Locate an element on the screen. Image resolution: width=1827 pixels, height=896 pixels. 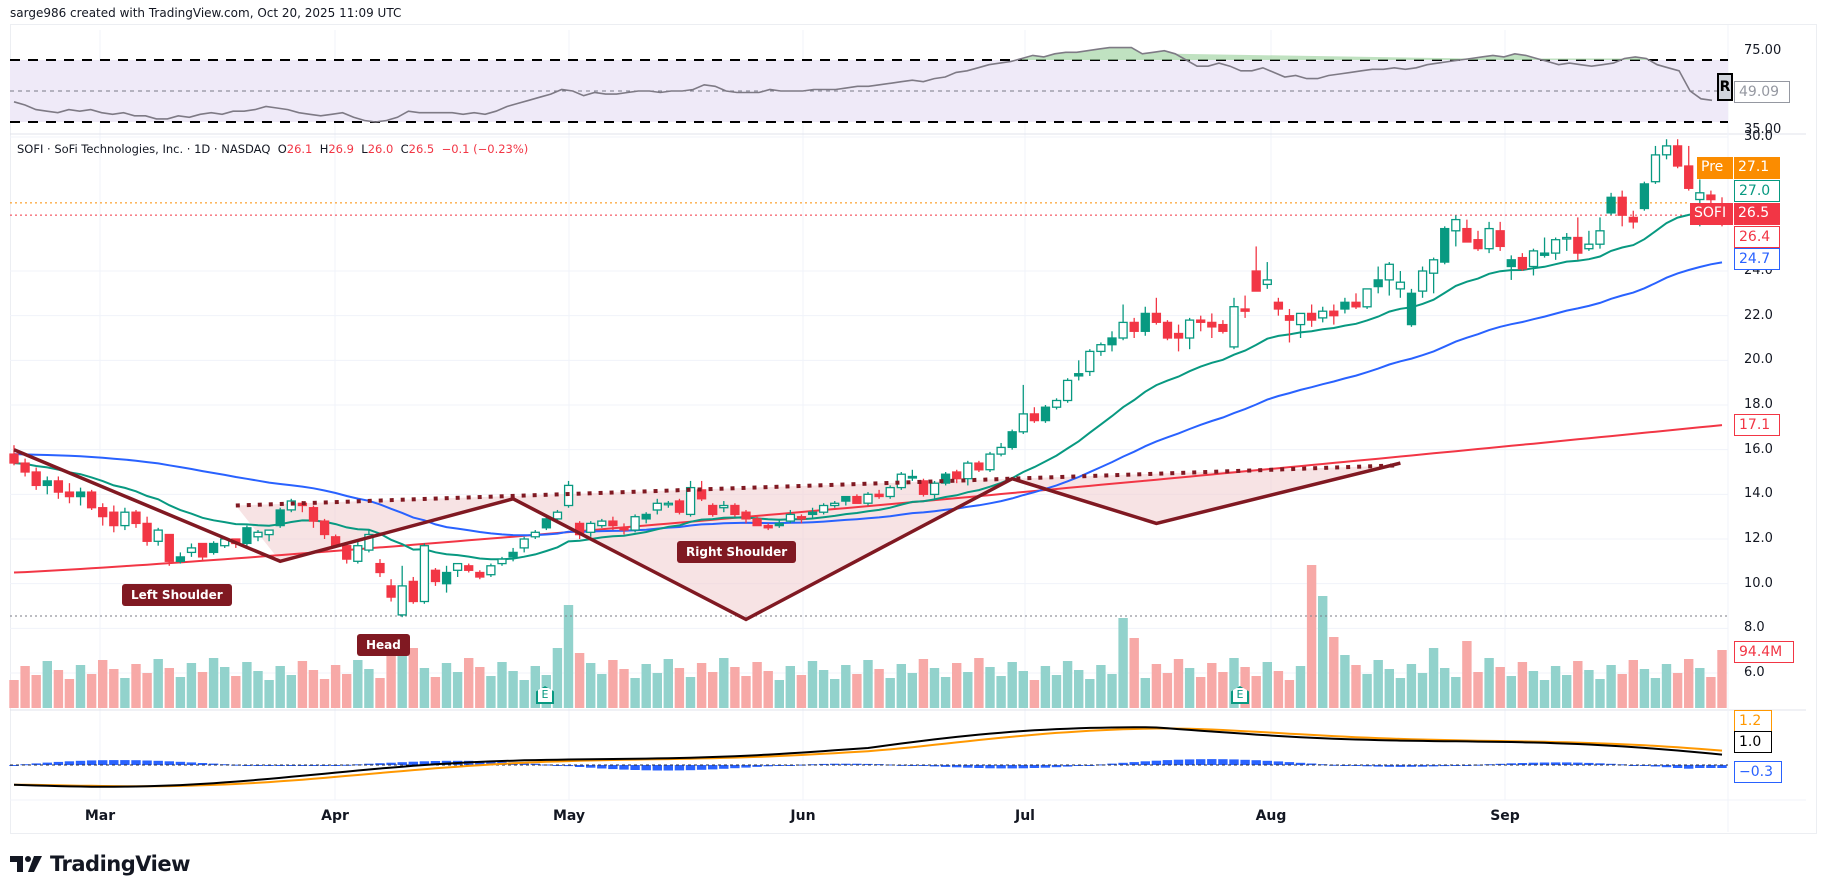
open-value: 26.1 is located at coordinates (299, 149).